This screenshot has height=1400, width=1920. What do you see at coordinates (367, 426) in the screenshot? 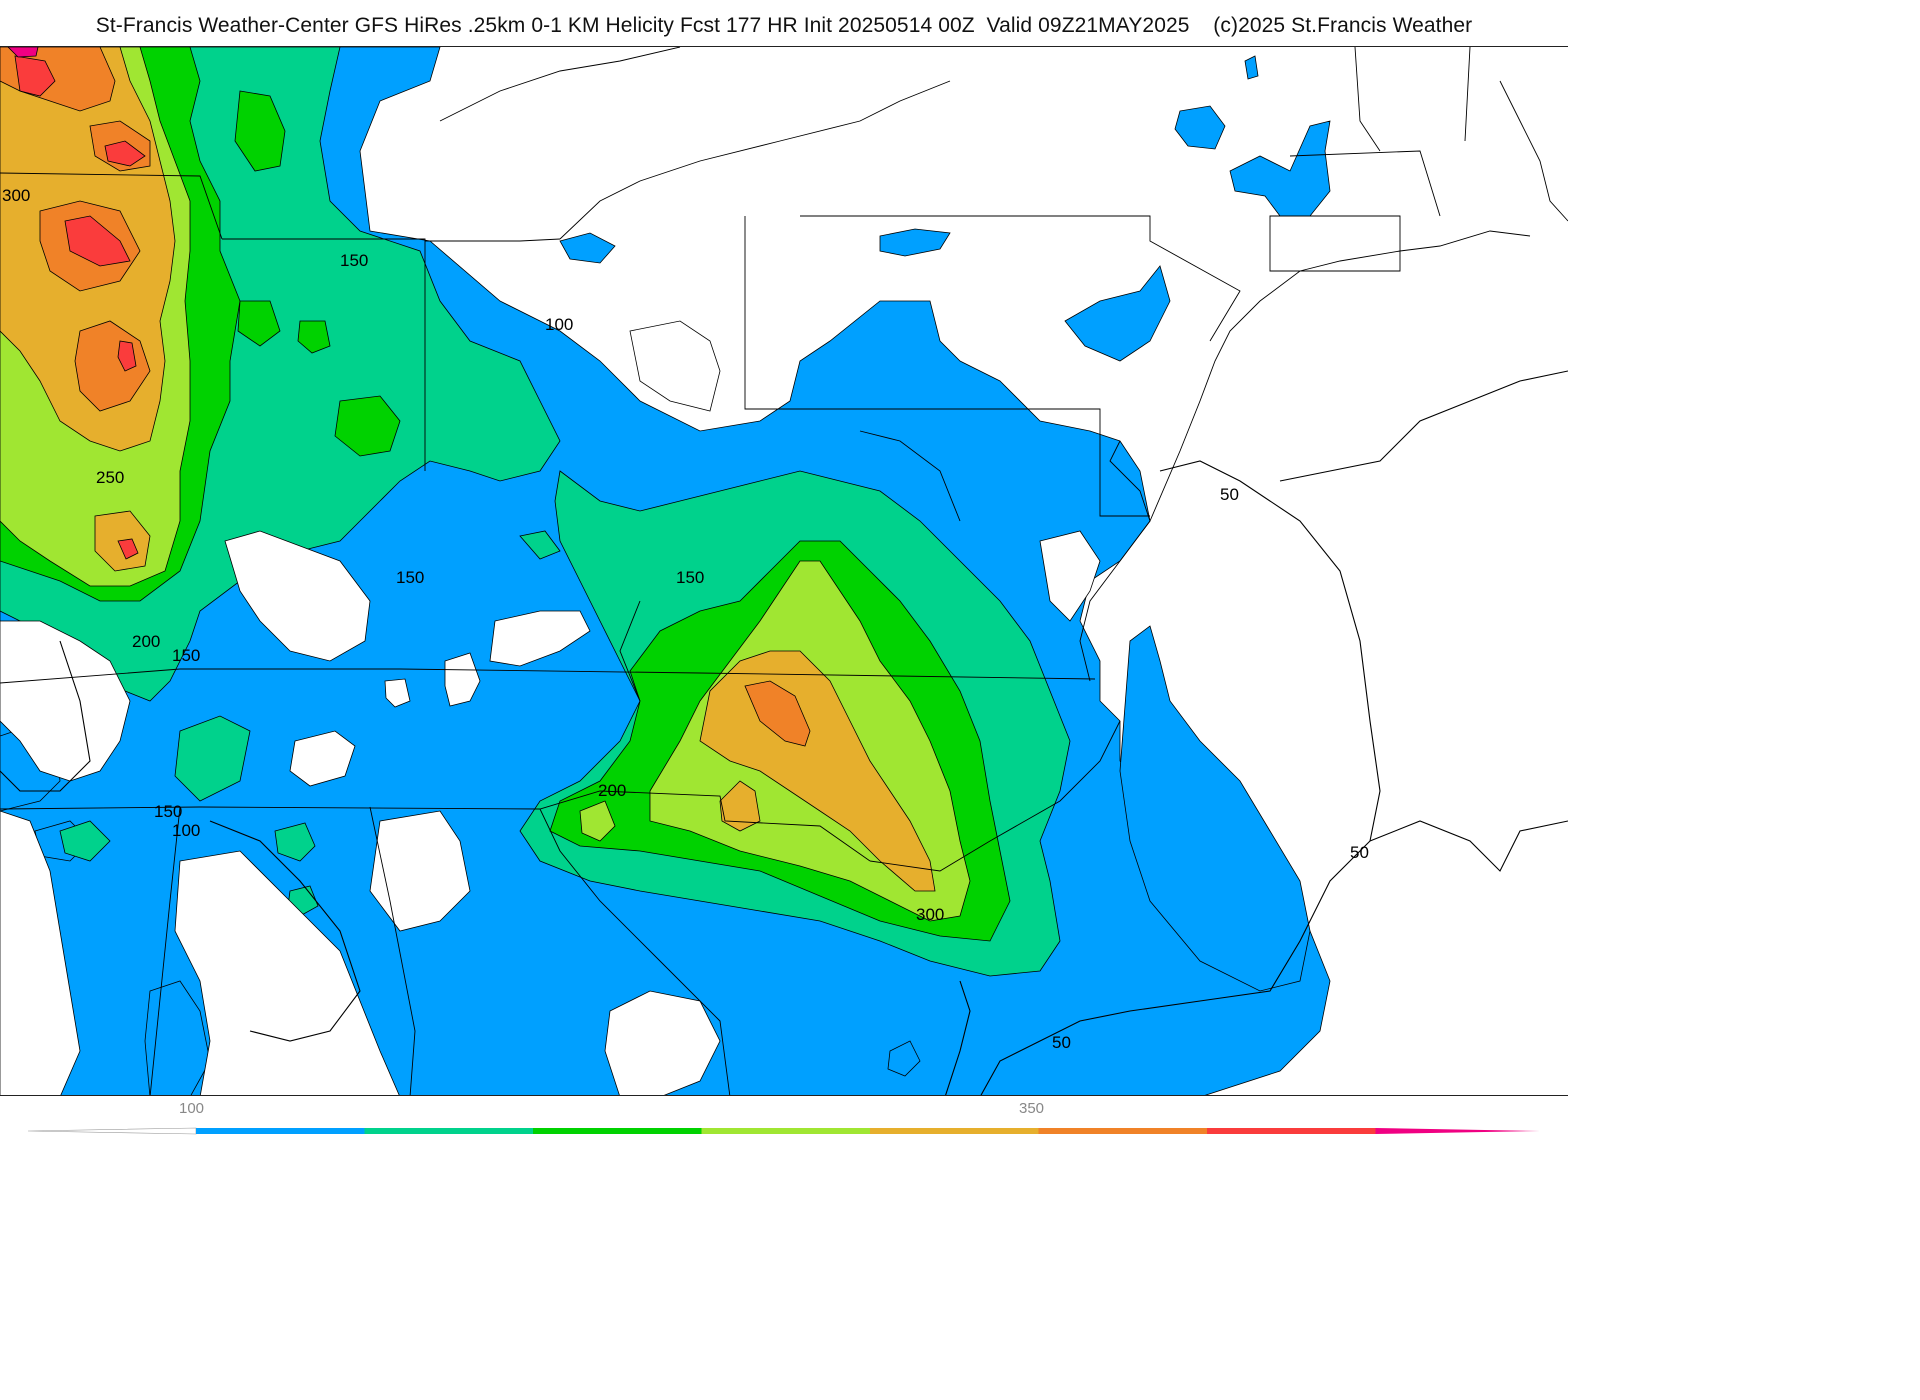
I see `fill-175-b2` at bounding box center [367, 426].